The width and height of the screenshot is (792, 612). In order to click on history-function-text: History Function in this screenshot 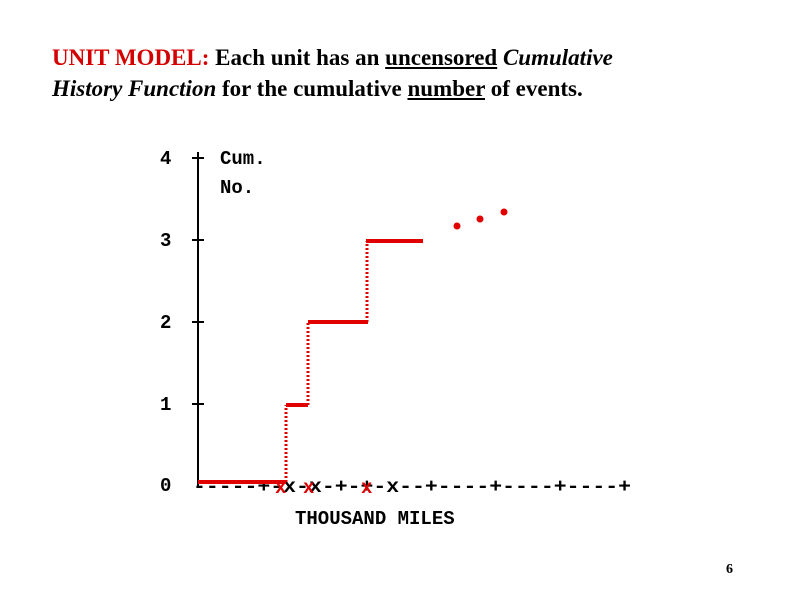, I will do `click(134, 88)`.